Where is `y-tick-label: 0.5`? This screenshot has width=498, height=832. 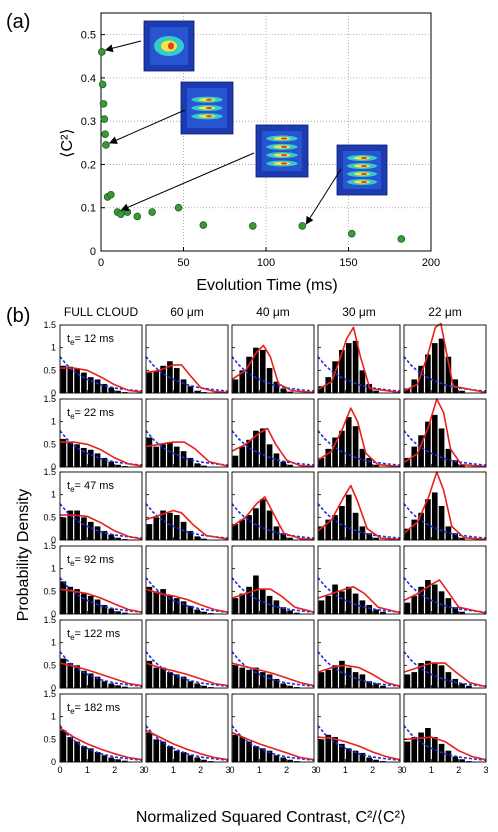 y-tick-label: 0.5 is located at coordinates (49, 370).